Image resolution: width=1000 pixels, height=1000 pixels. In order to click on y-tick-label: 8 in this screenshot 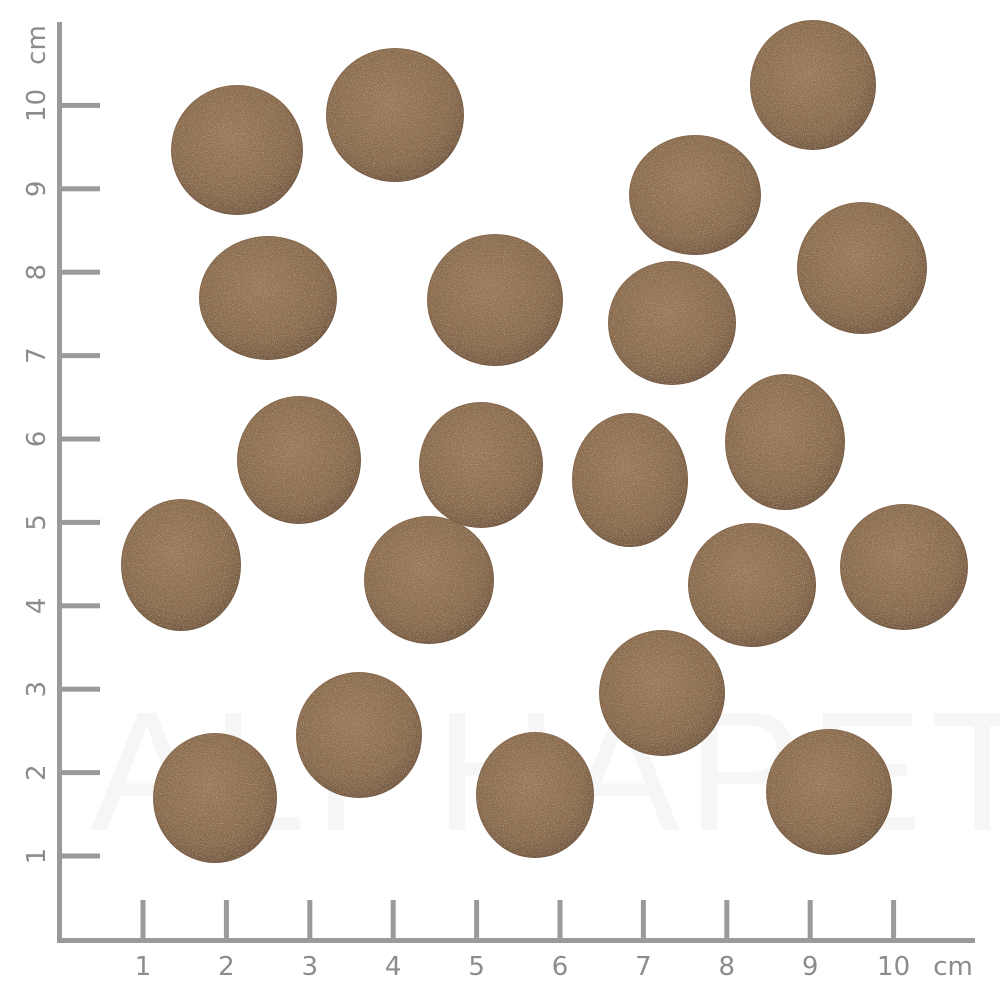, I will do `click(37, 272)`.